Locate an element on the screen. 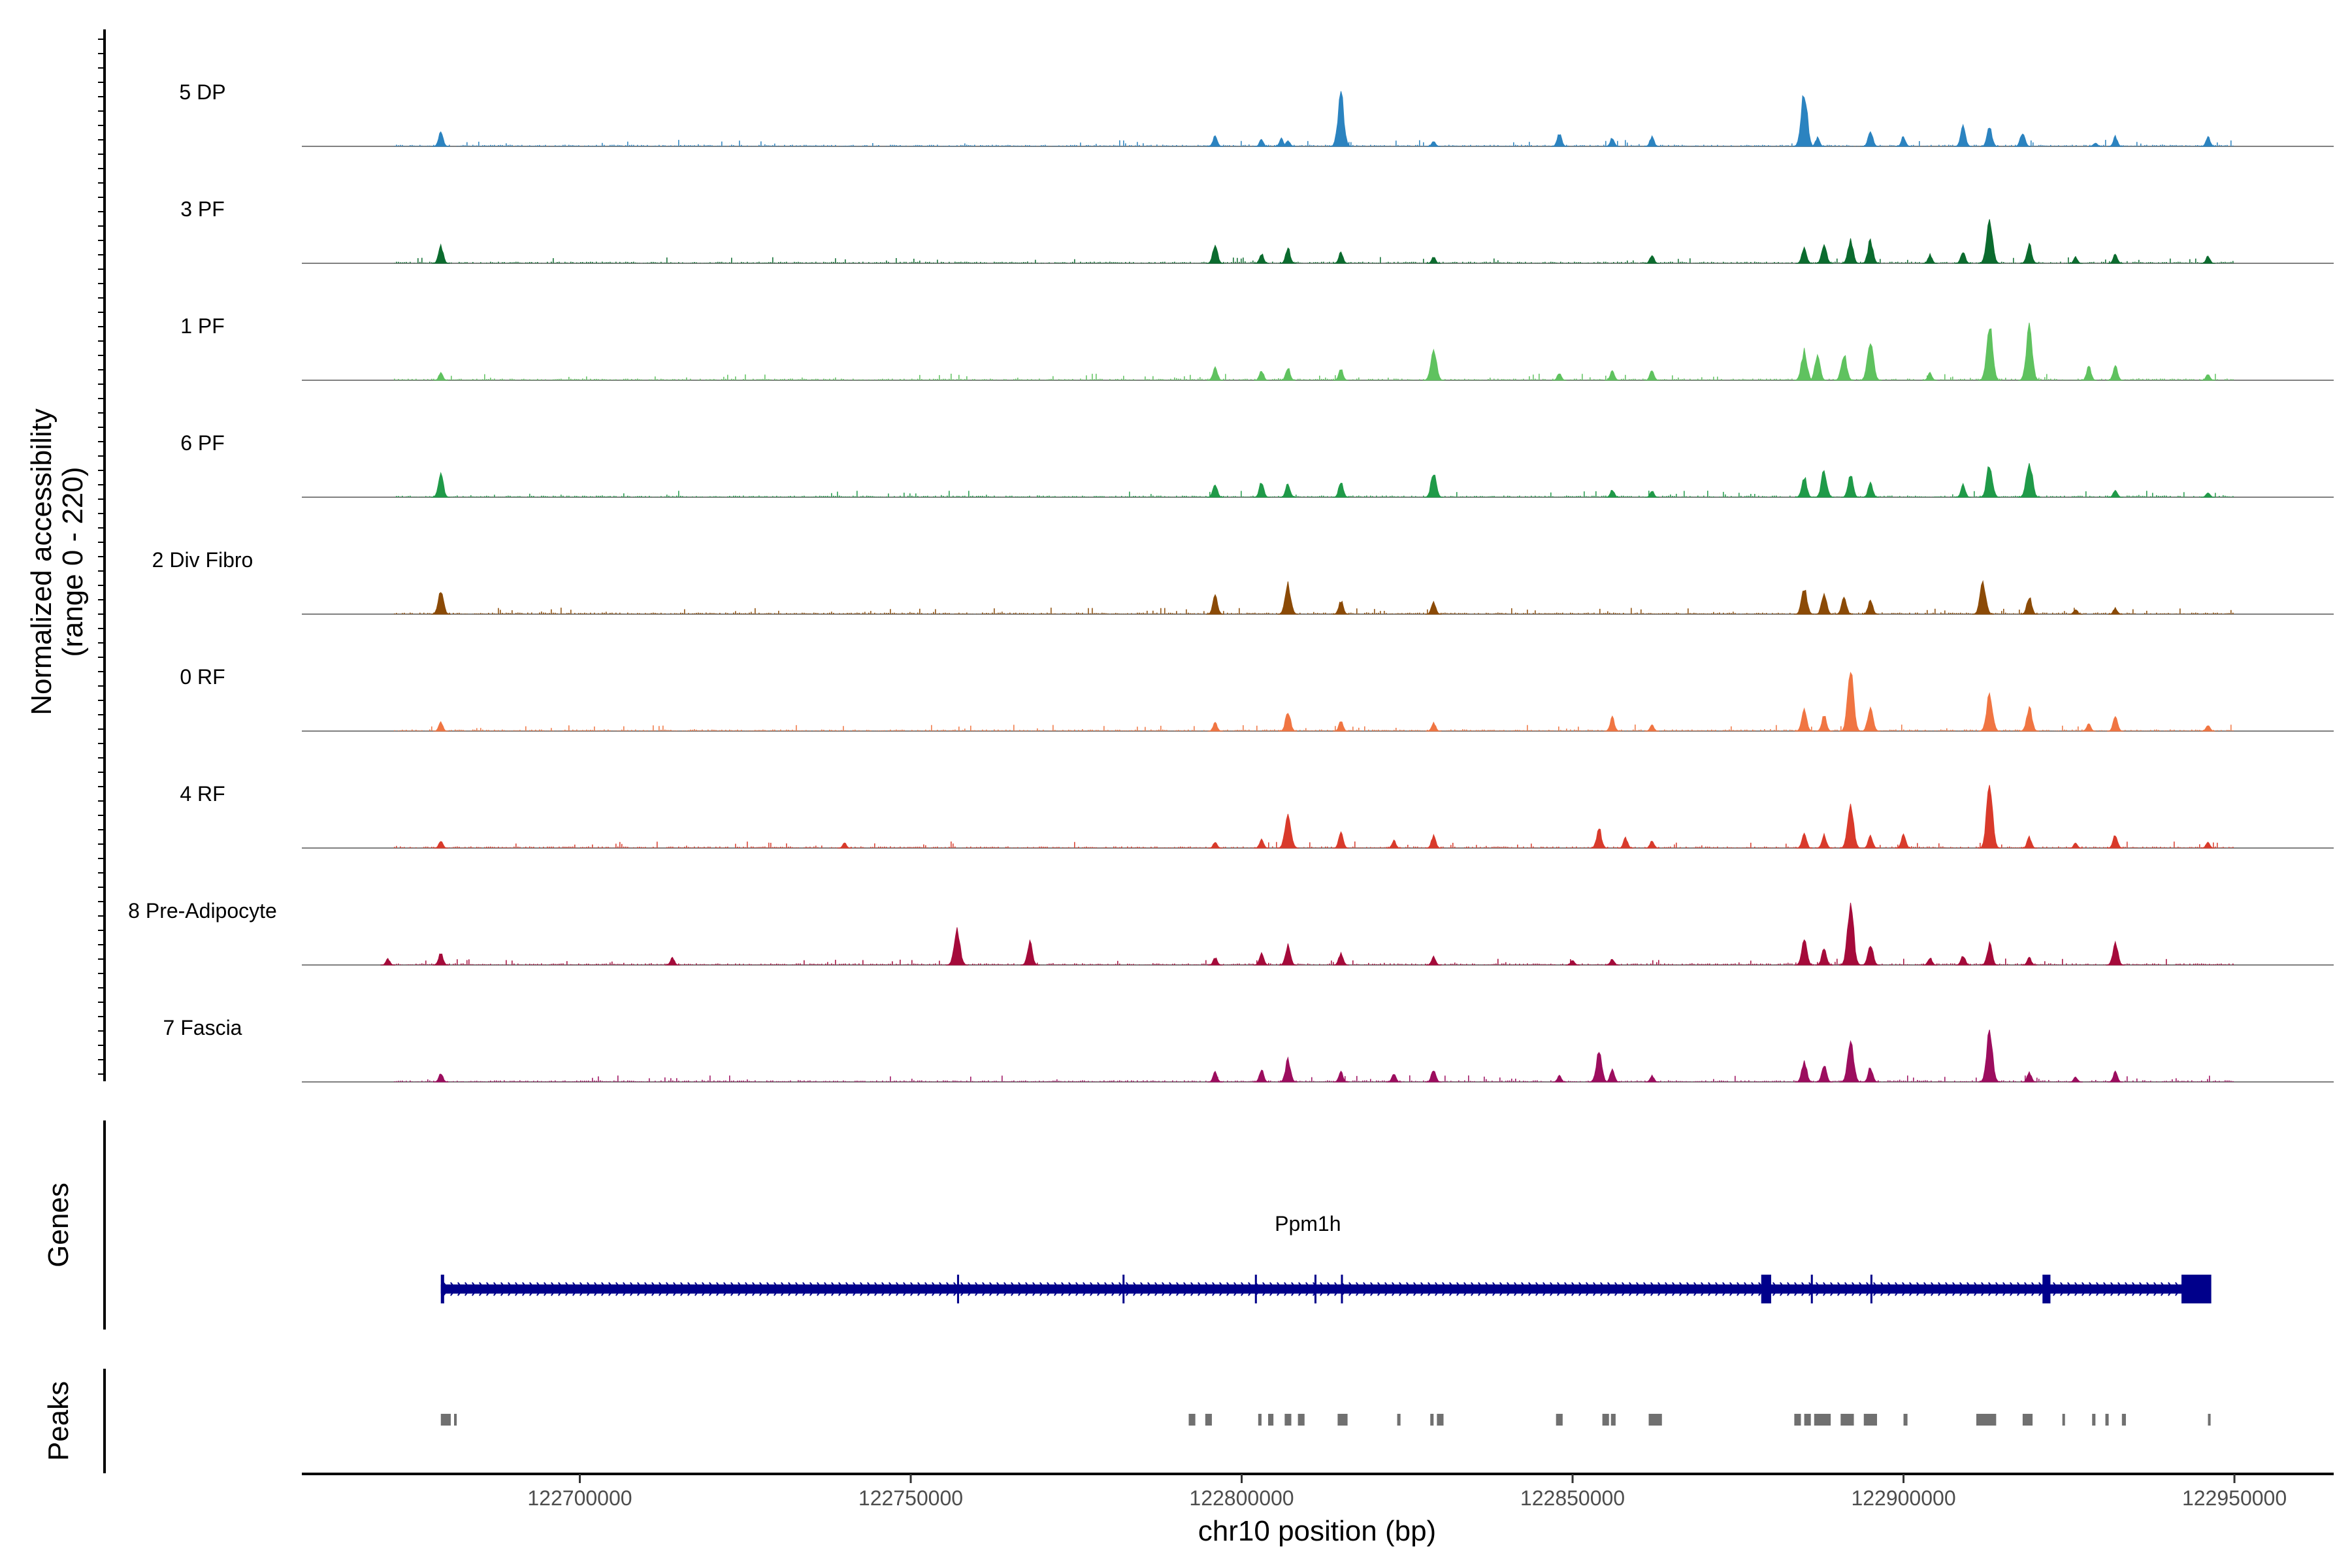  track-2-div-fibro: 2 Div Fibro is located at coordinates (1243, 581).